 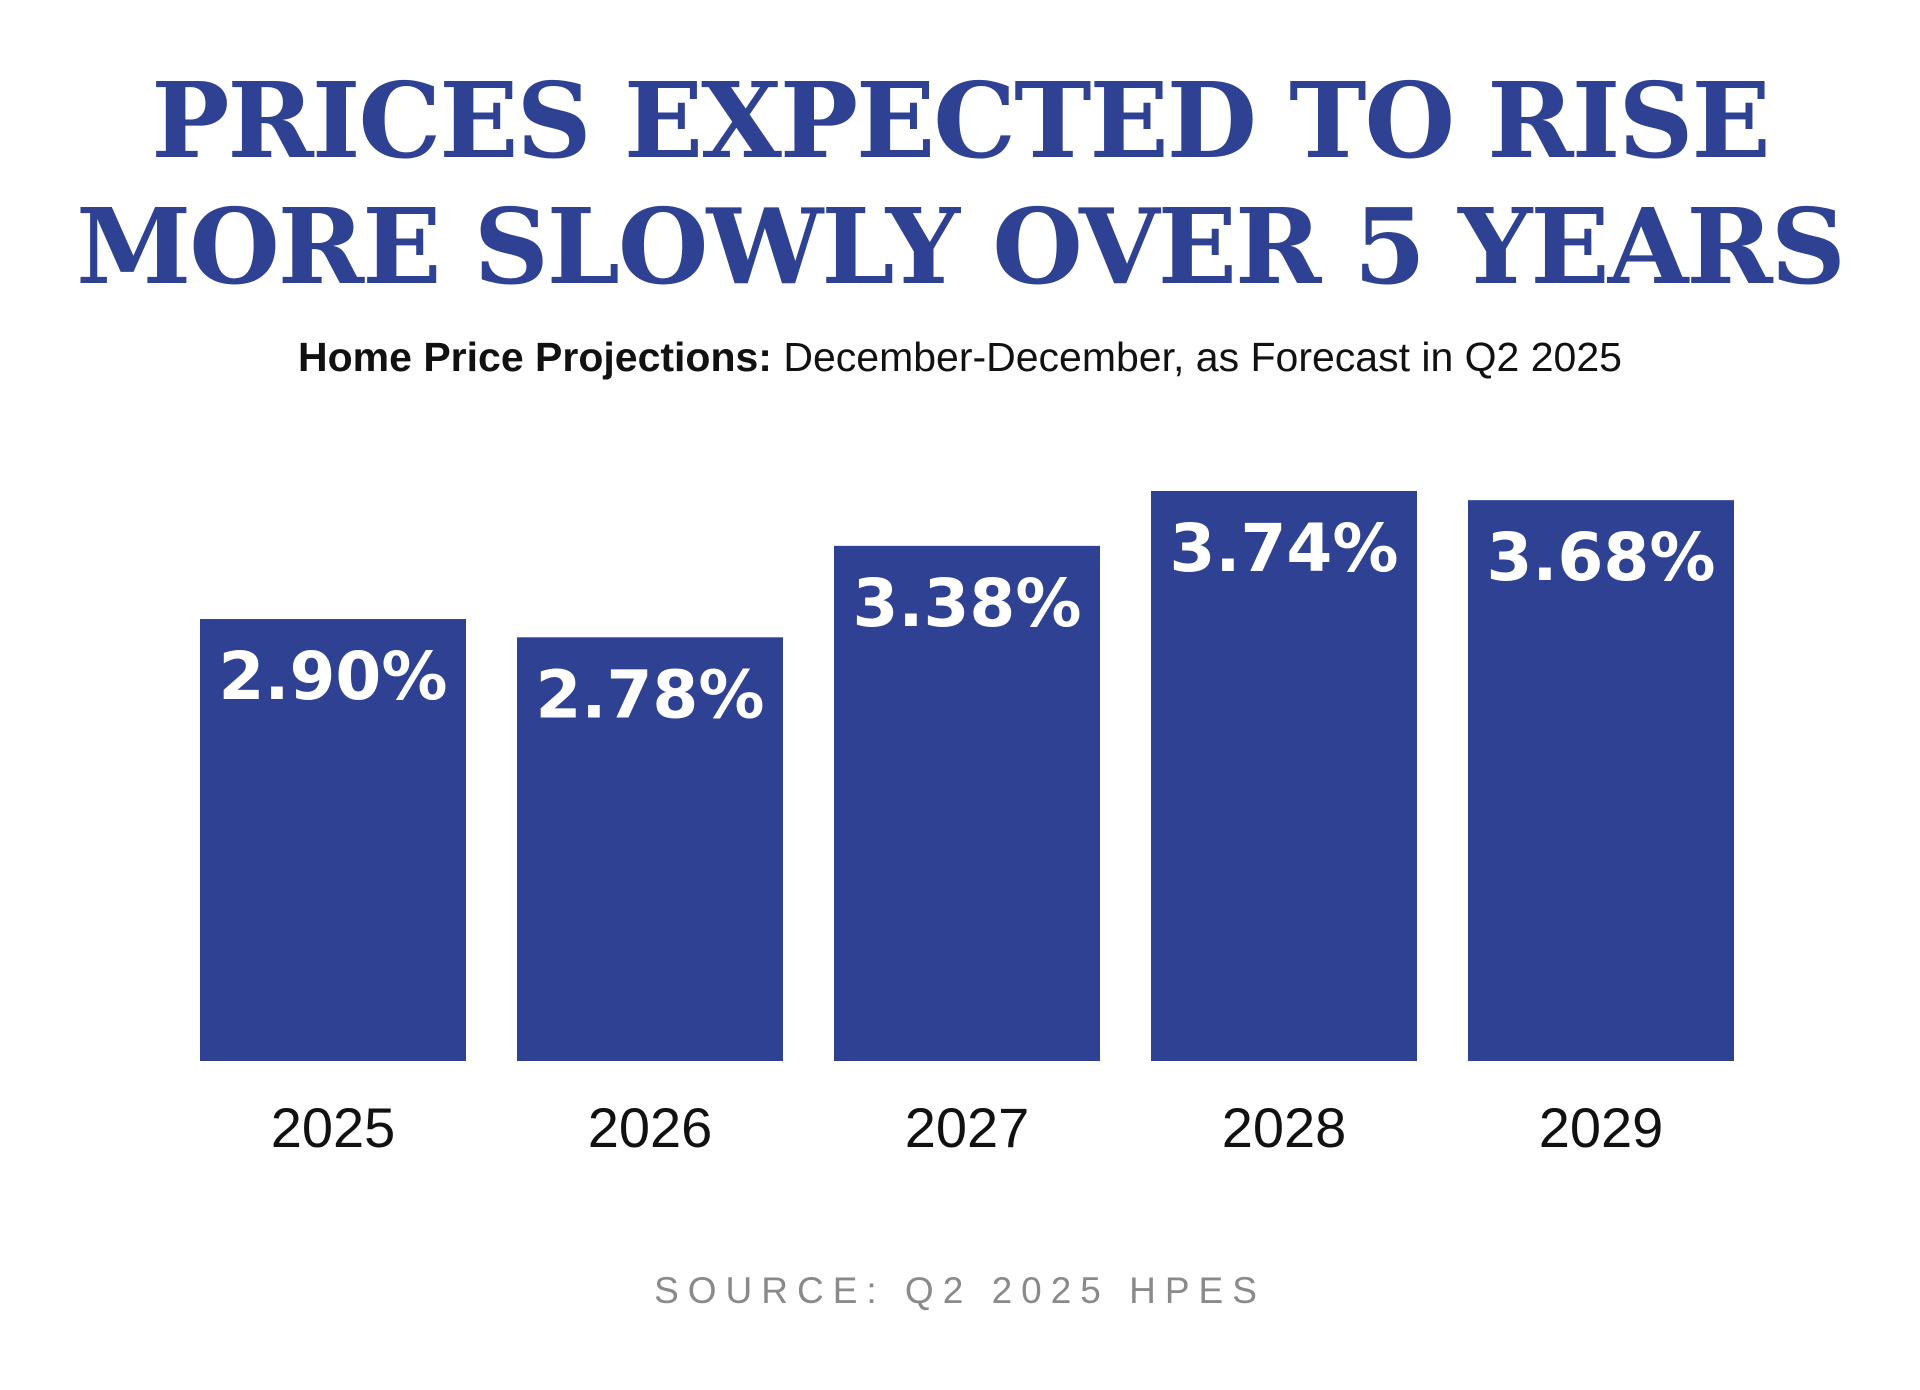 What do you see at coordinates (333, 840) in the screenshot?
I see `bar-2025` at bounding box center [333, 840].